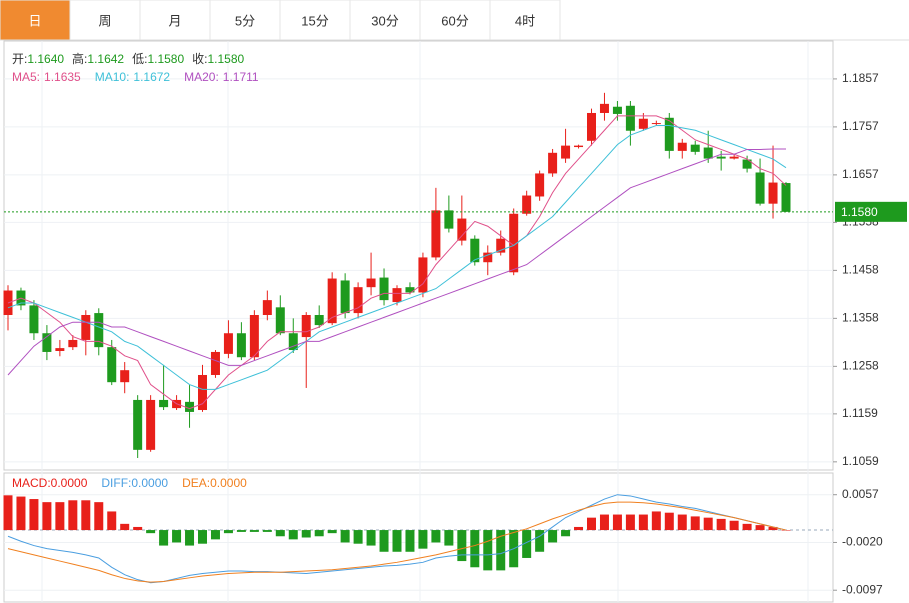 The width and height of the screenshot is (909, 603). Describe the element at coordinates (860, 318) in the screenshot. I see `y-tick-label: 1.1358` at that location.